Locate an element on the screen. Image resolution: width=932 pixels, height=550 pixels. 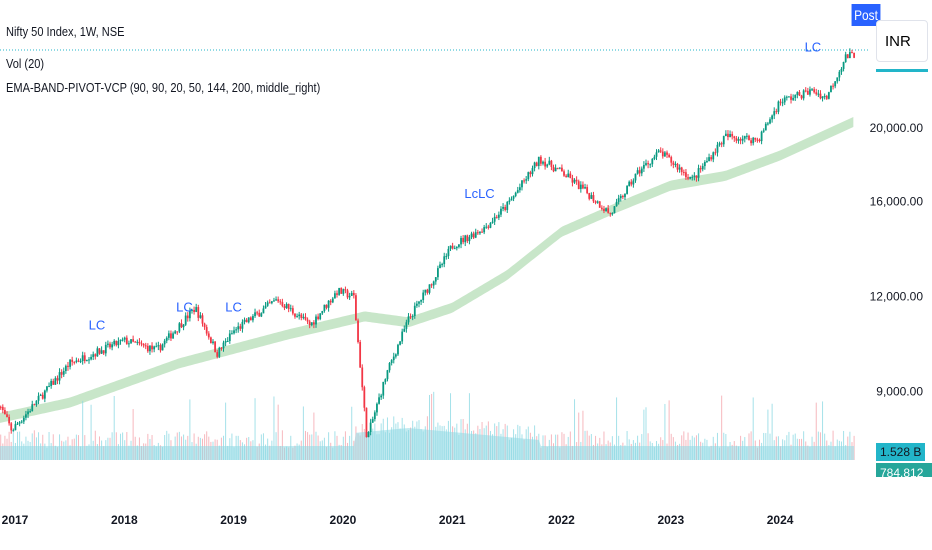
time-tick-label: 2018 is located at coordinates (124, 520).